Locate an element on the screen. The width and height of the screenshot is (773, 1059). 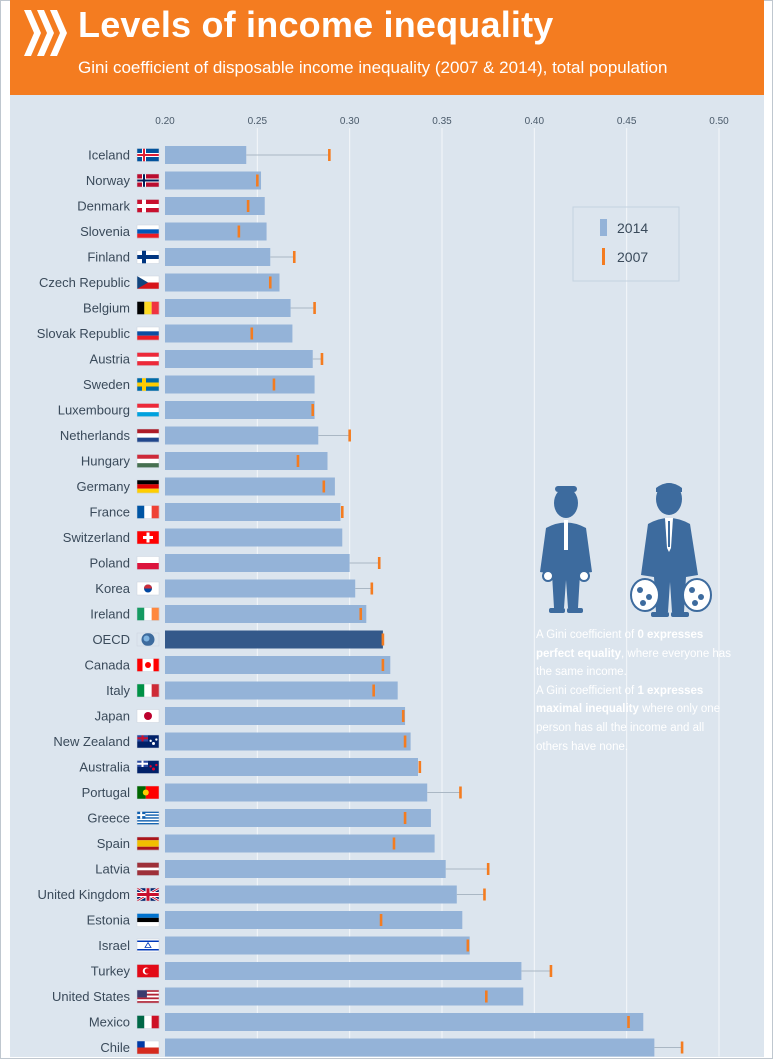
country-label: Sweden is located at coordinates (106, 384).